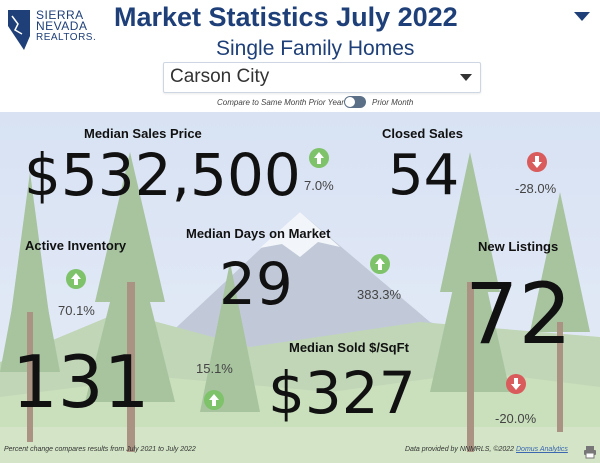 The width and height of the screenshot is (600, 463). What do you see at coordinates (60, 15) in the screenshot?
I see `logo-line-1: SIERRA` at bounding box center [60, 15].